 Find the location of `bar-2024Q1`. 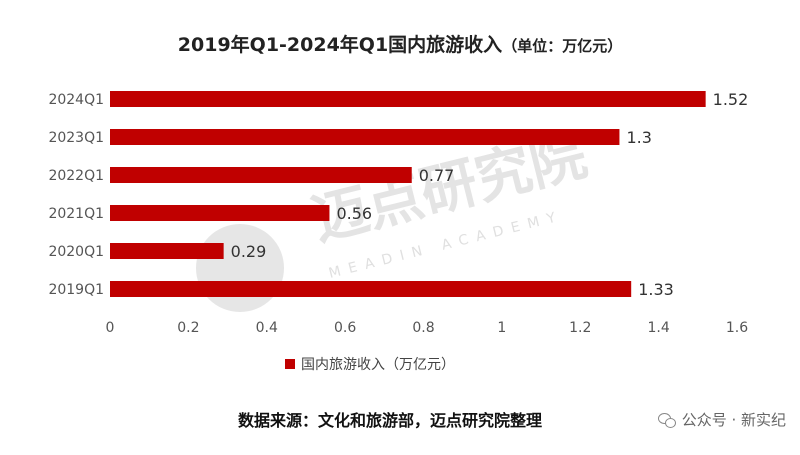

bar-2024Q1 is located at coordinates (408, 99).